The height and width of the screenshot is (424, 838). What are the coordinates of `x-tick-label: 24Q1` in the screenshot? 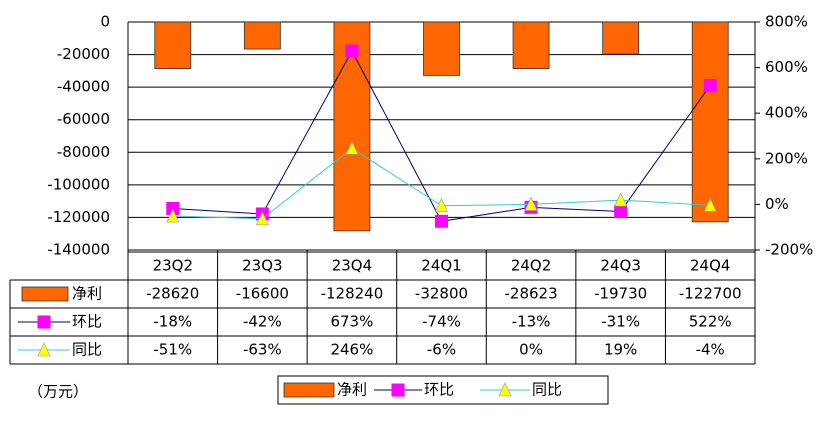 It's located at (441, 266).